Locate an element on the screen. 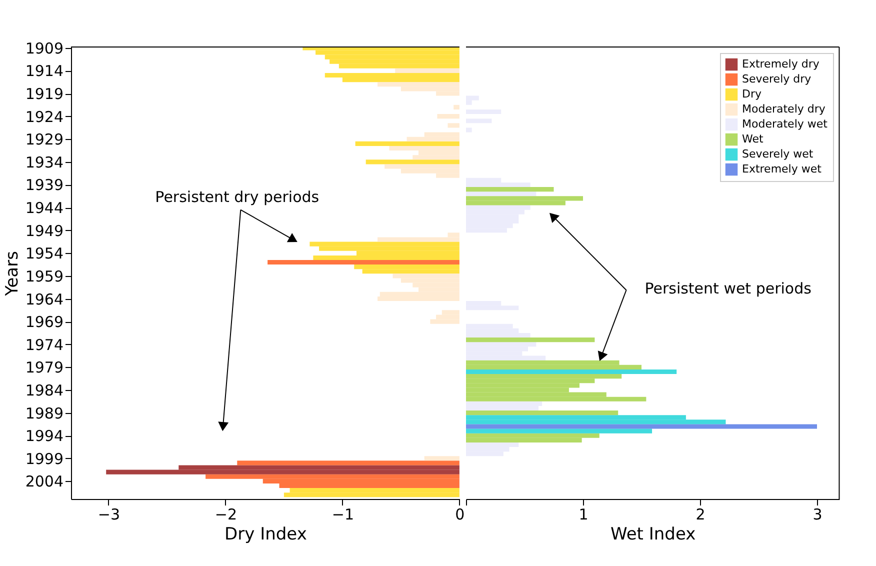 This screenshot has height=566, width=876. legend-label: Extremely dry is located at coordinates (781, 64).